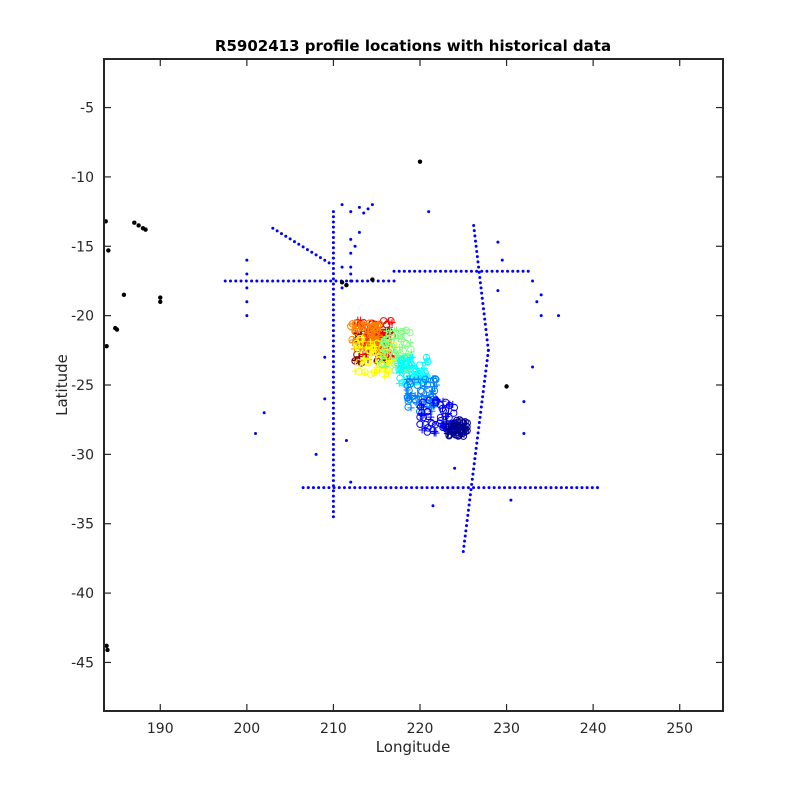  What do you see at coordinates (87, 109) in the screenshot?
I see `y-tick-label: -5` at bounding box center [87, 109].